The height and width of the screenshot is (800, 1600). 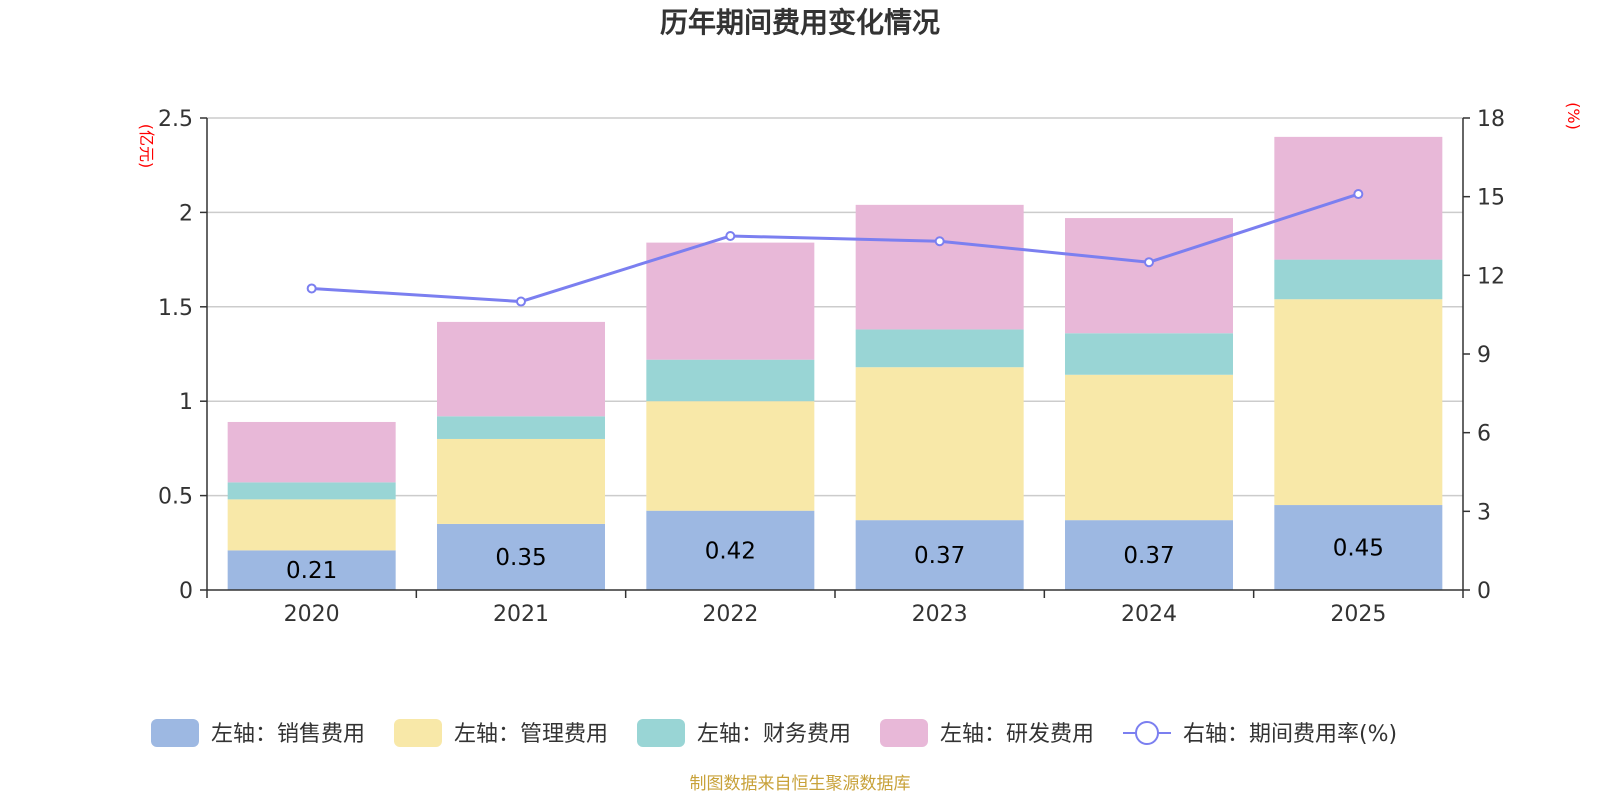 I want to click on bar-value-label: 0.35, so click(x=520, y=558).